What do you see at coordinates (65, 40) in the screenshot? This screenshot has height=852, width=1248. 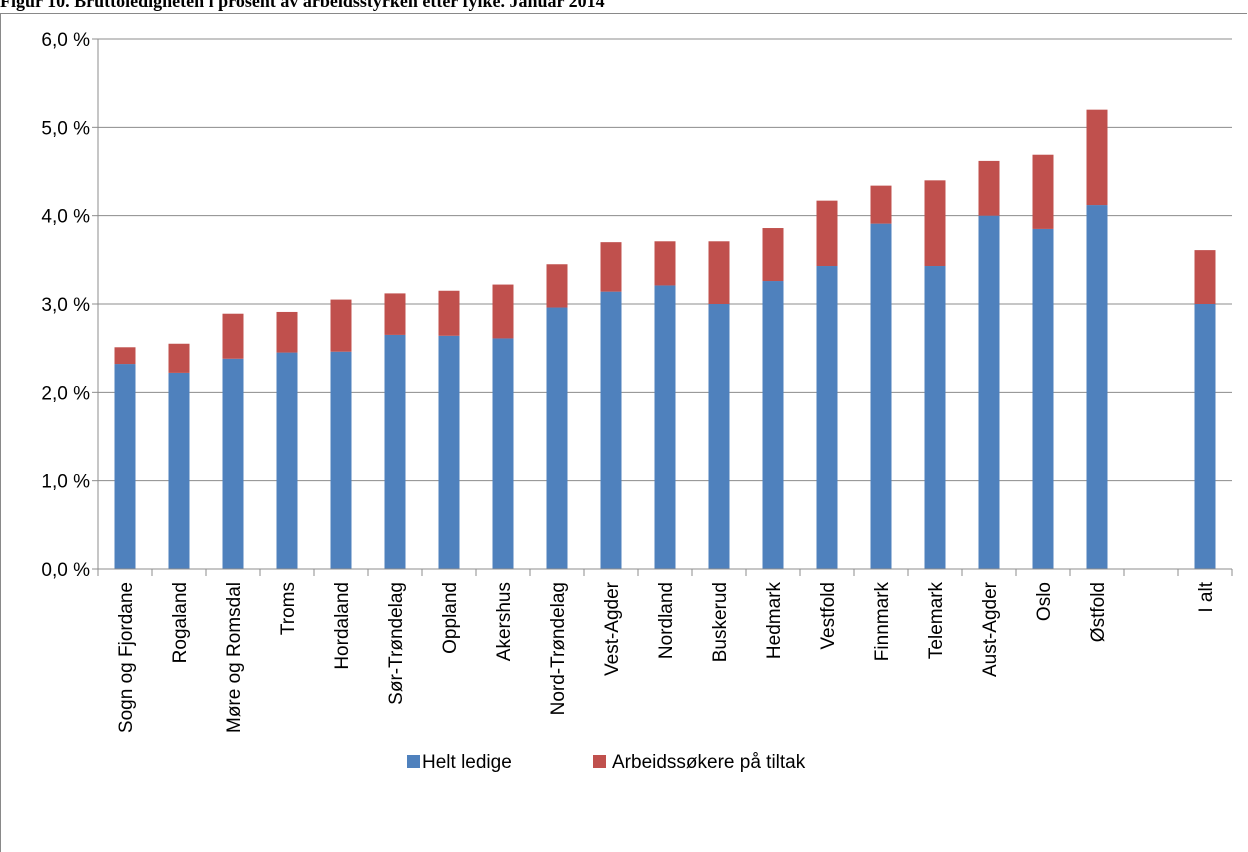 I see `y-tick-label: 6,0 %` at bounding box center [65, 40].